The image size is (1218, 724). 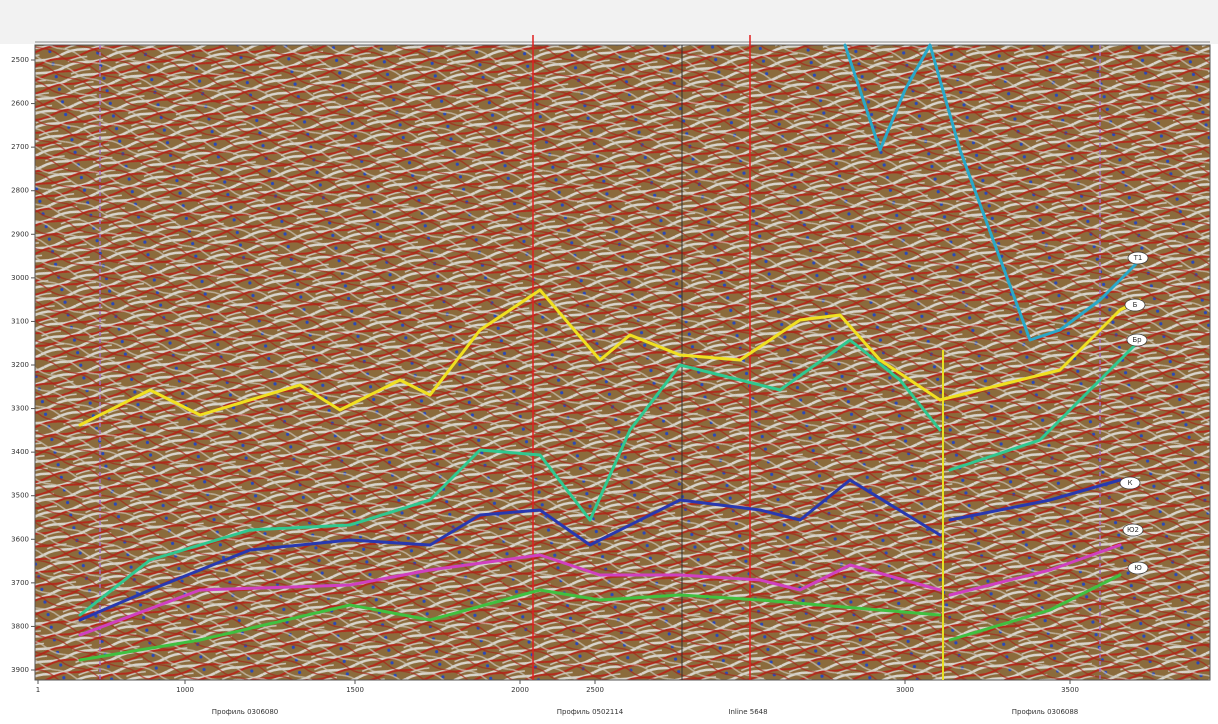 I want to click on depth-label: 2800, so click(x=20, y=191).